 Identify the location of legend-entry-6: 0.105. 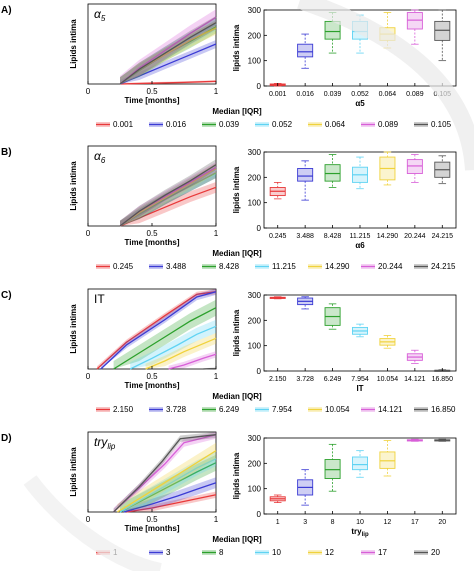
(433, 124).